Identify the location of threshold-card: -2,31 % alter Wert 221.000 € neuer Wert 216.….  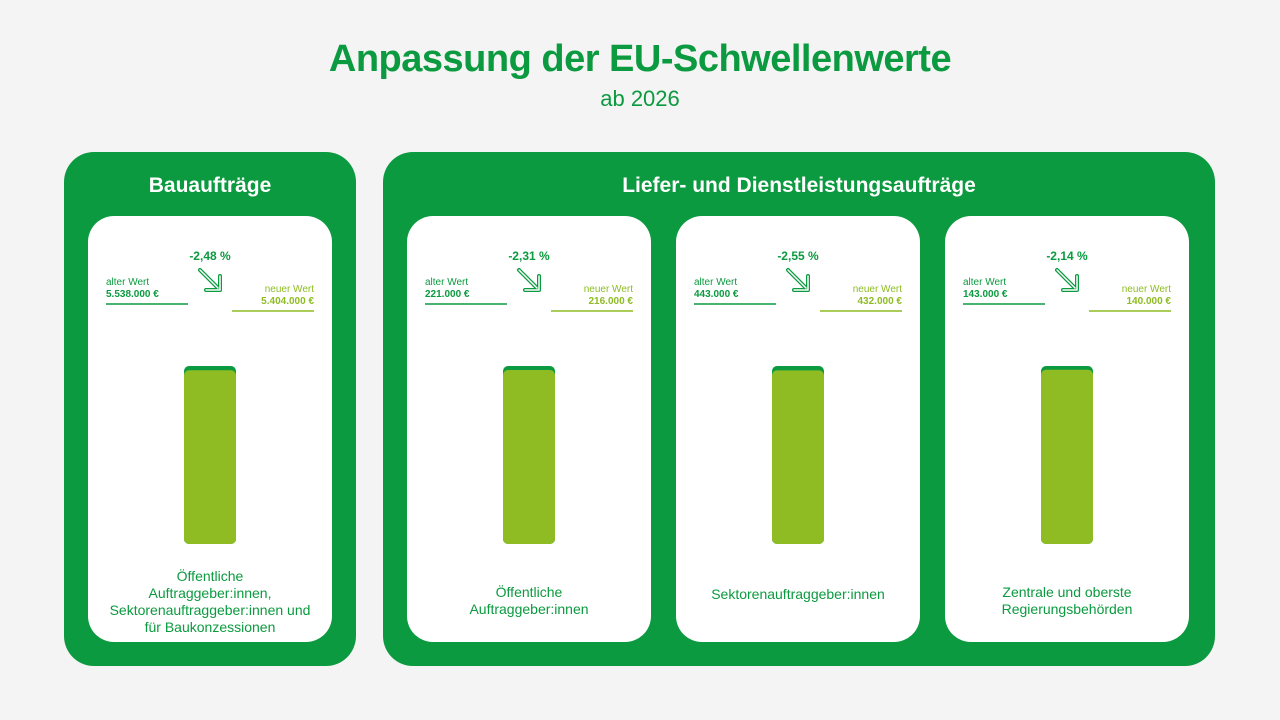
(529, 429).